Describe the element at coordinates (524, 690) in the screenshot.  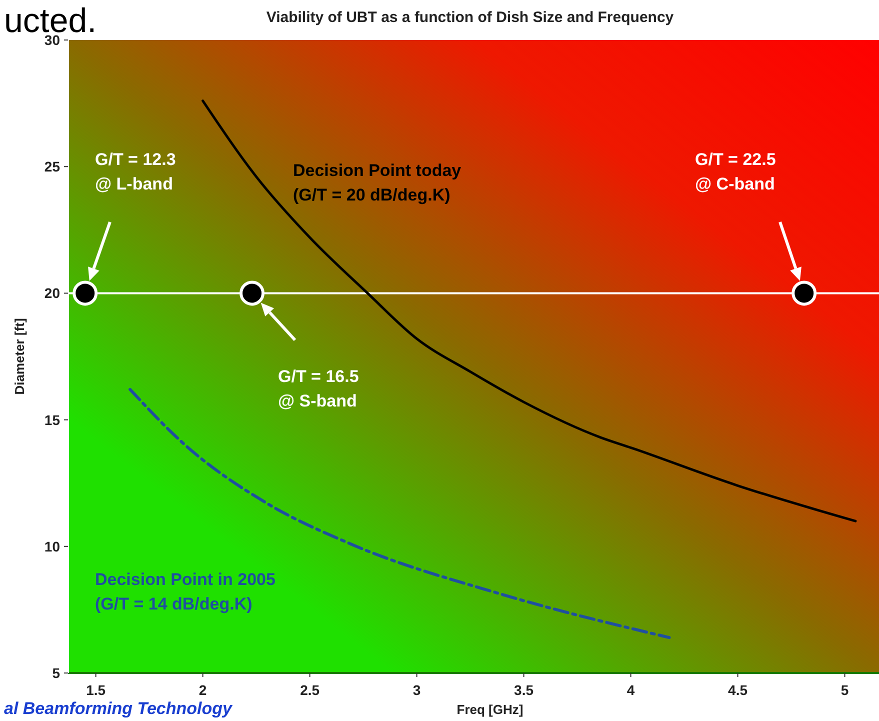
I see `x-tick-label: 3.5` at that location.